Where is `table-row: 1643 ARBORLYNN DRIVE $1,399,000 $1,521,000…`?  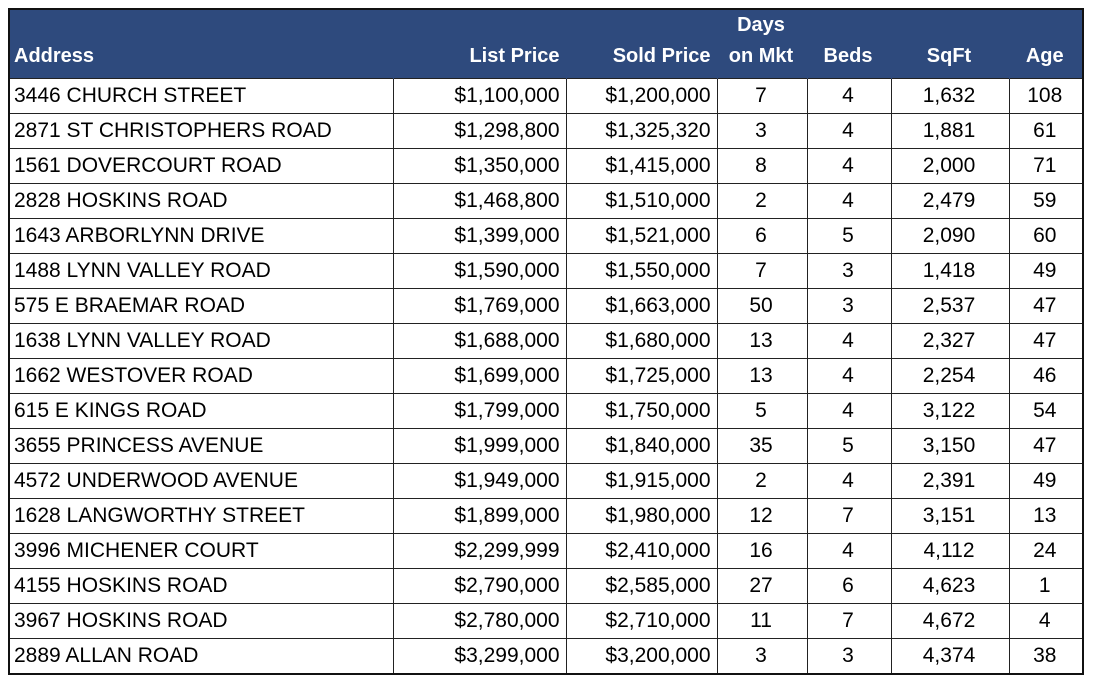
table-row: 1643 ARBORLYNN DRIVE $1,399,000 $1,521,000… is located at coordinates (546, 236).